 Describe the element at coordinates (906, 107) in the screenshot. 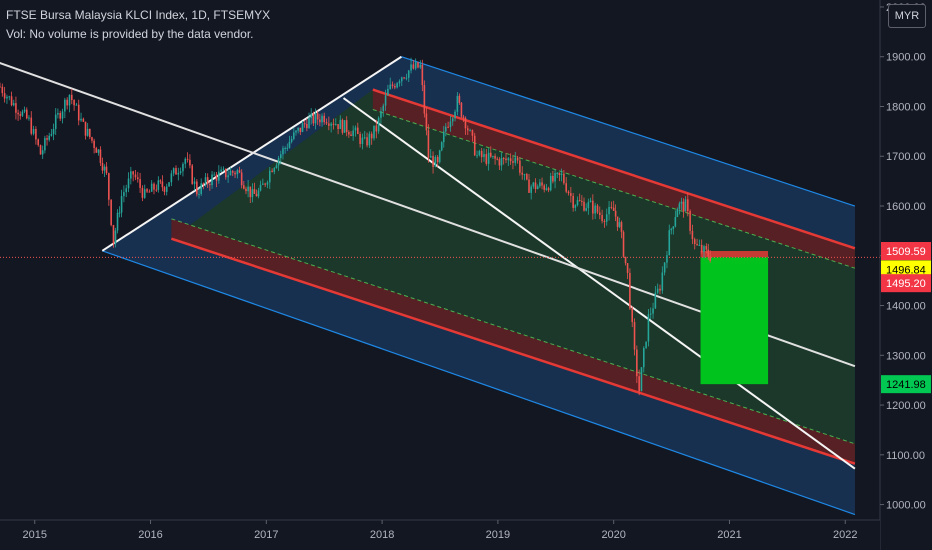

I see `y-tick-label: 1800.00` at that location.